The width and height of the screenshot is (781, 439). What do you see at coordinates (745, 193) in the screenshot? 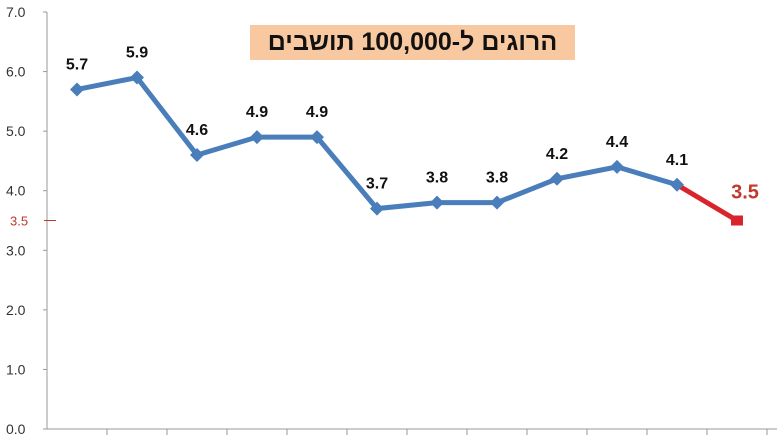
I see `data-label-highlight: 3.5` at bounding box center [745, 193].